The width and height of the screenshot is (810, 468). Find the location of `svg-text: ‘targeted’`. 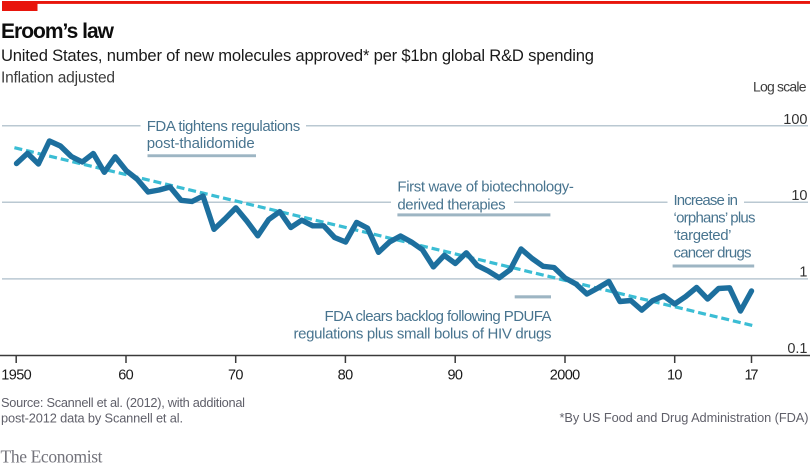

svg-text: ‘targeted’ is located at coordinates (703, 235).